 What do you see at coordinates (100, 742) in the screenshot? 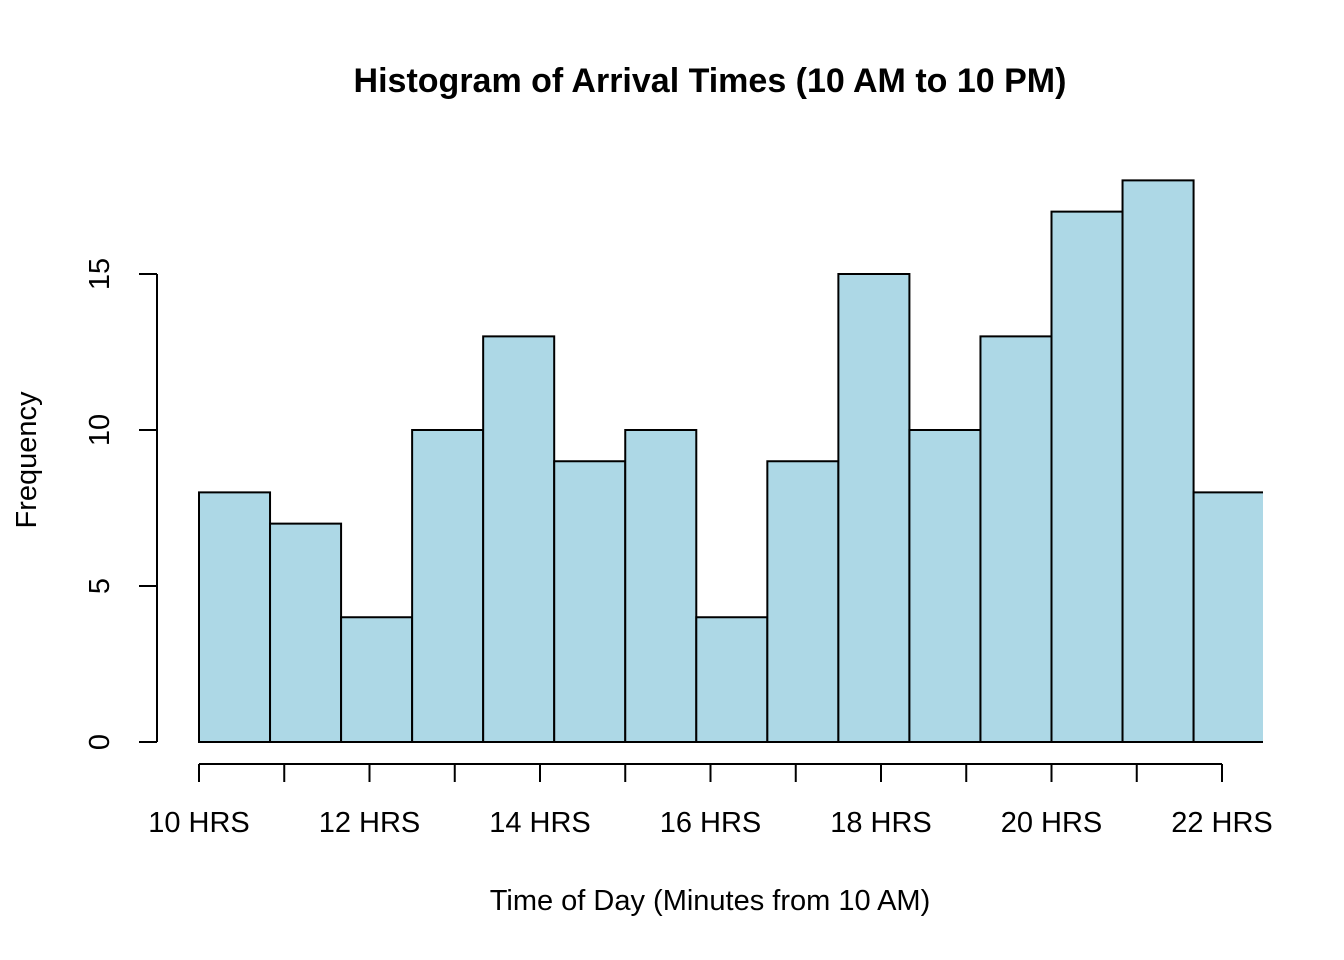
I see `y-tick-label: 0` at bounding box center [100, 742].